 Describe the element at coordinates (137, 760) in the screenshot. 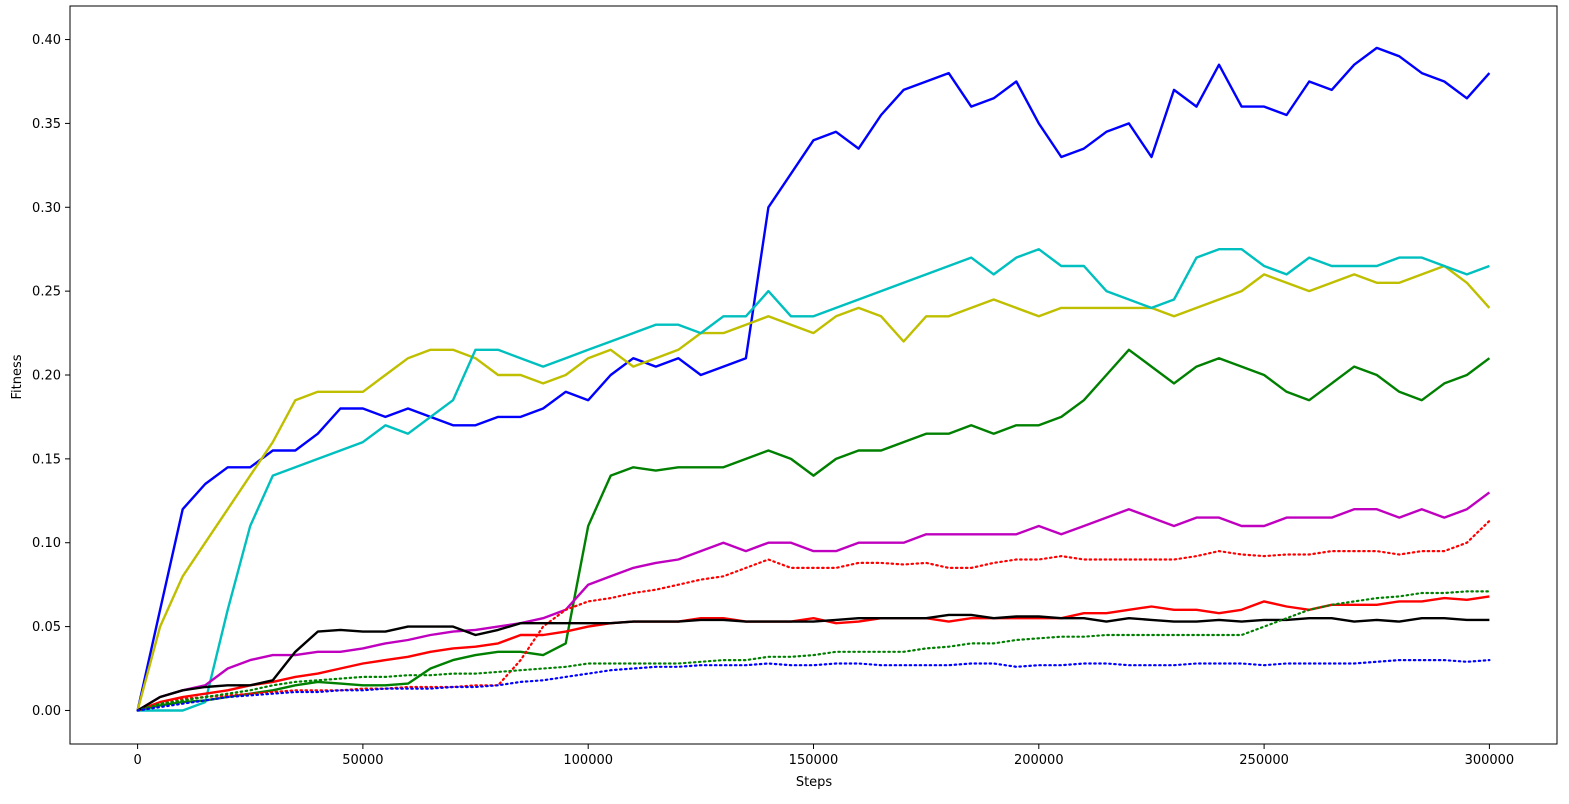

I see `x-tick-label: 0` at that location.